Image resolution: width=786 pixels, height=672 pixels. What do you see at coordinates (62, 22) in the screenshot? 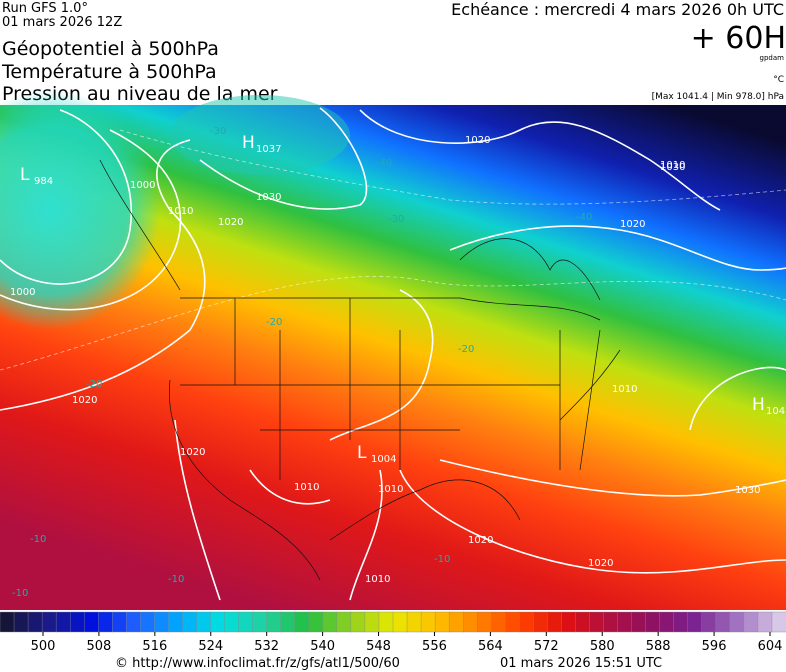
I see `run-date: 01 mars 2026 12Z` at bounding box center [62, 22].